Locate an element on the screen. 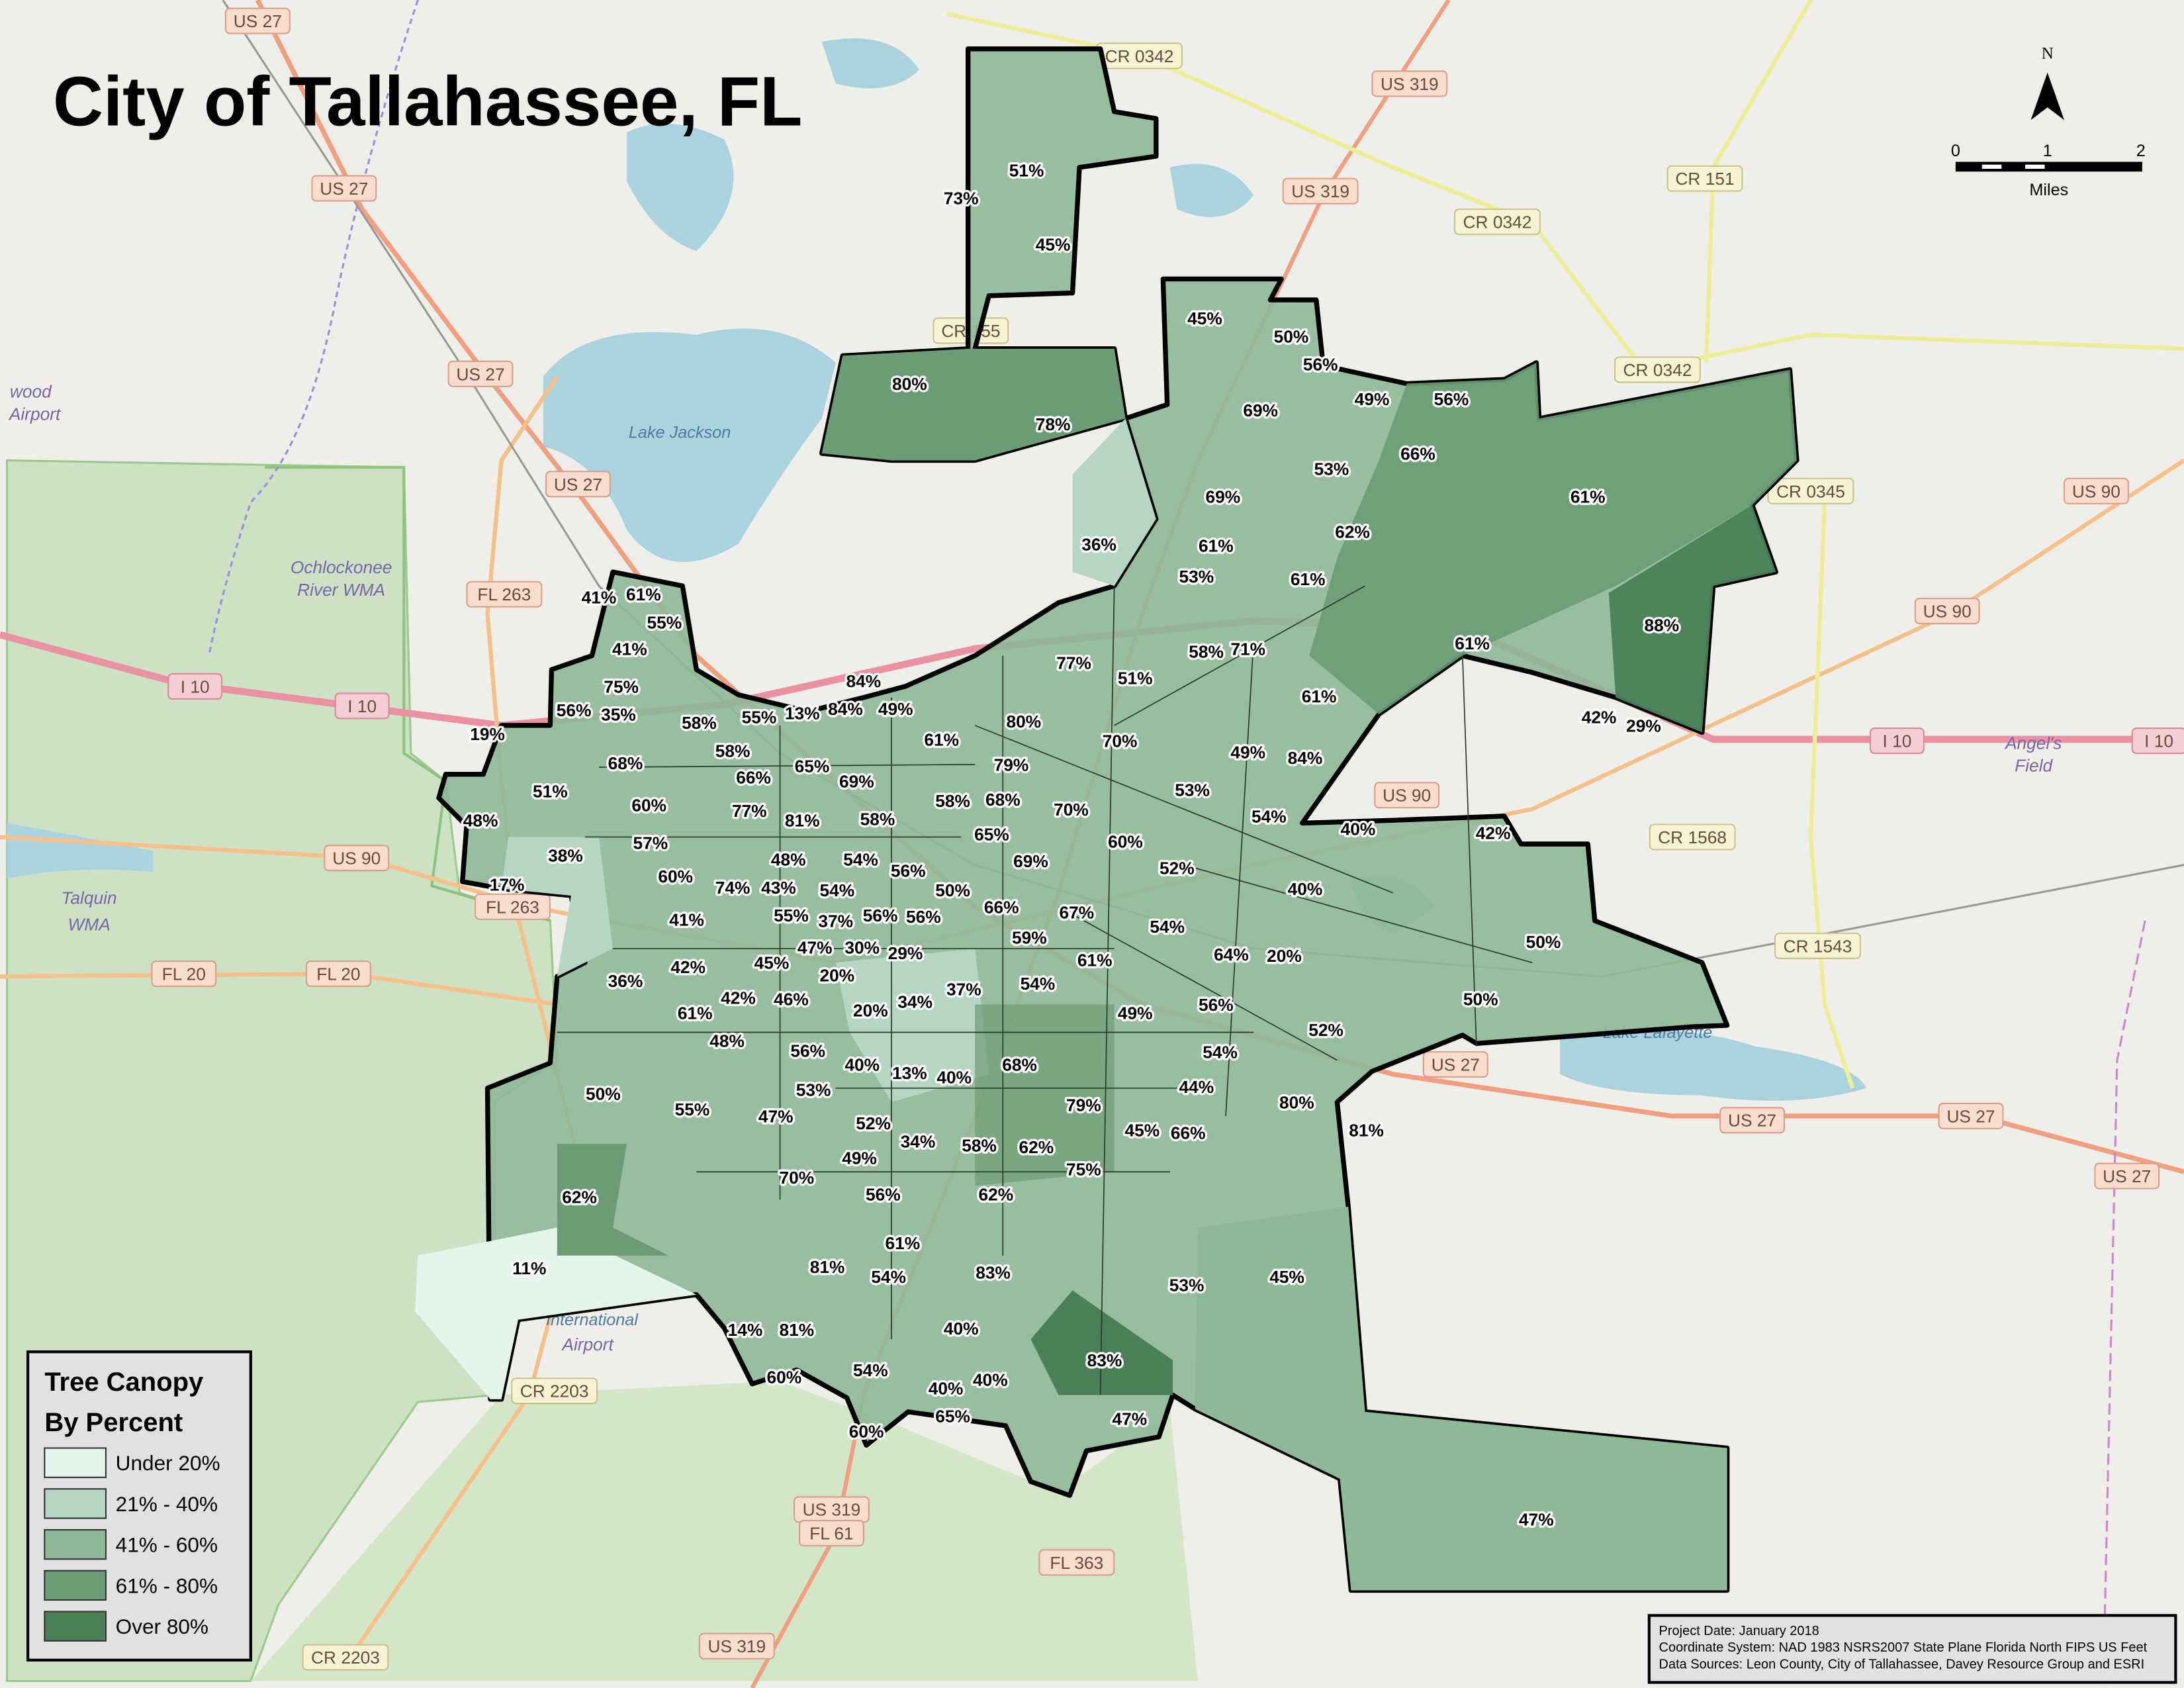  canopy-percent-label: 34% is located at coordinates (919, 1141).